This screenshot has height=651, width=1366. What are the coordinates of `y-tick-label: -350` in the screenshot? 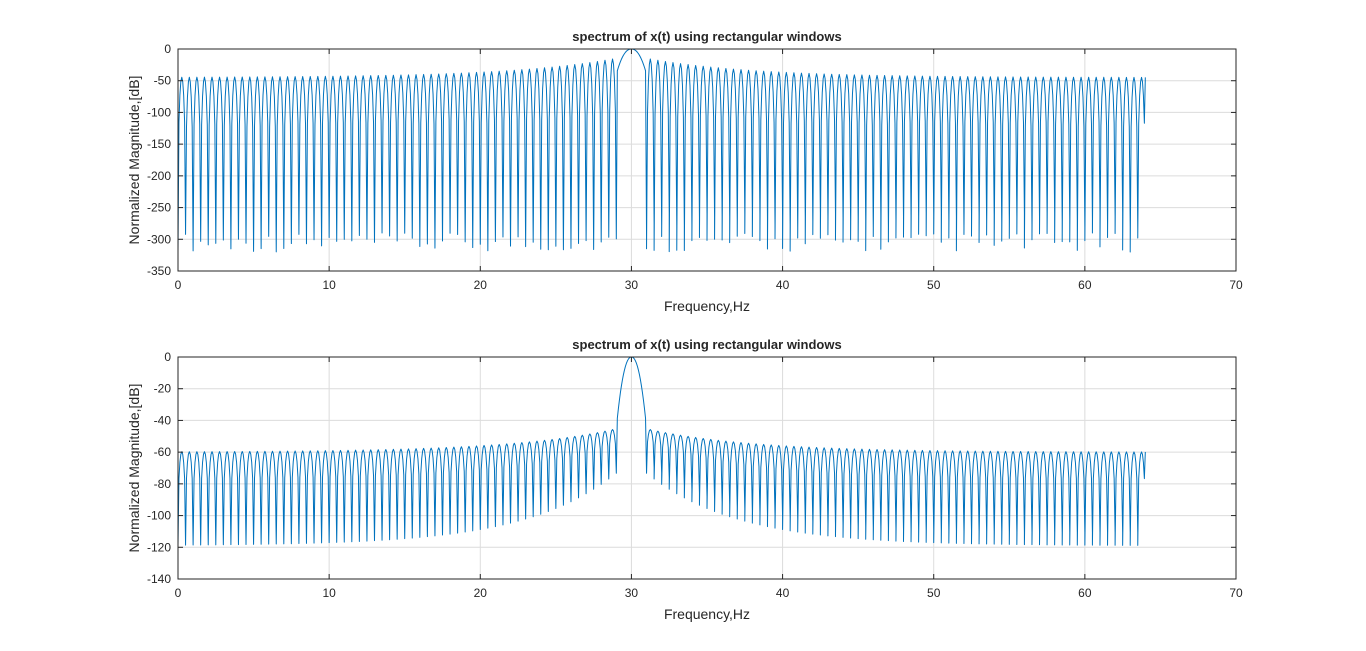 It's located at (159, 271).